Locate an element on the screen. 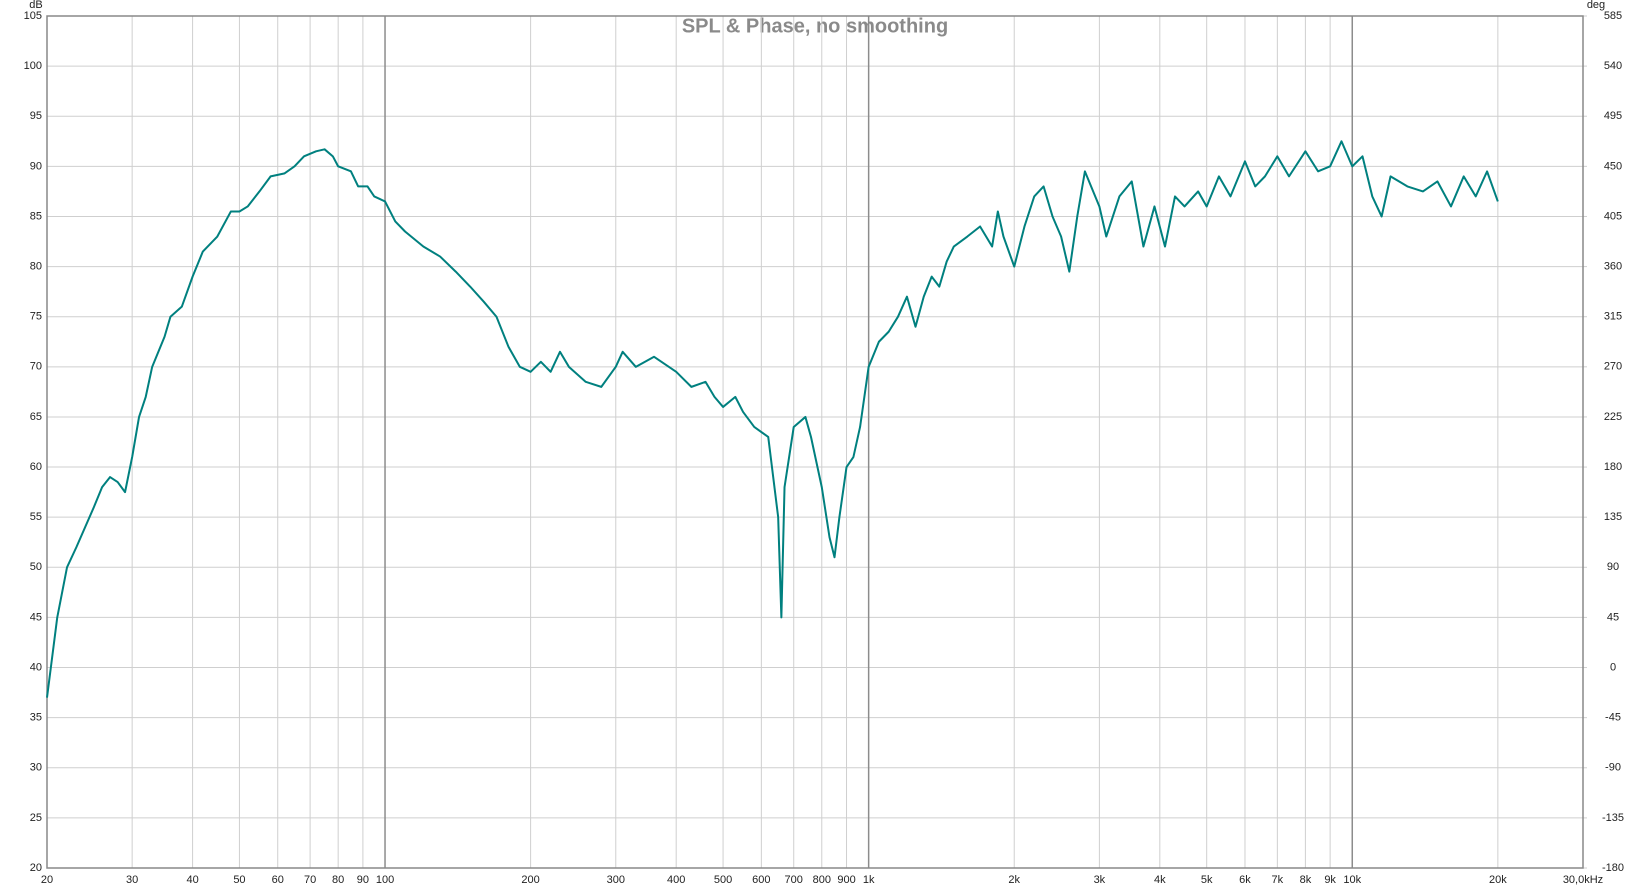 Image resolution: width=1633 pixels, height=885 pixels. y-tick-label: 75 is located at coordinates (36, 317).